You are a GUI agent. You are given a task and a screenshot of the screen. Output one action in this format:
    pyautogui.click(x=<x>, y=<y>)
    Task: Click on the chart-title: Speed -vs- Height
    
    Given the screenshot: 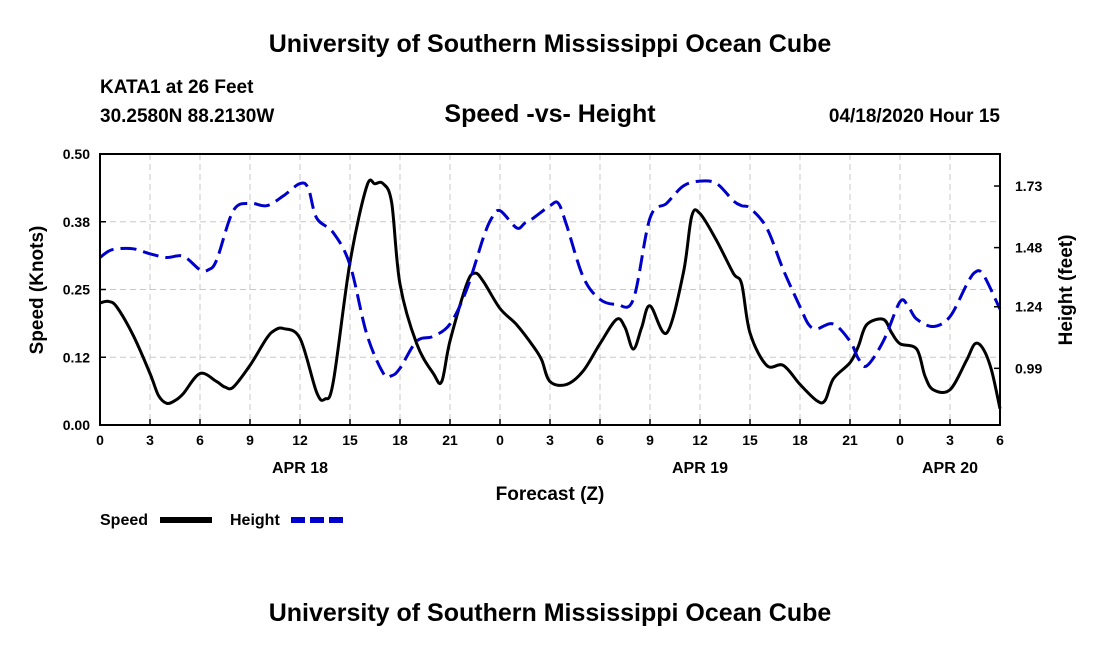 What is the action you would take?
    pyautogui.click(x=550, y=114)
    